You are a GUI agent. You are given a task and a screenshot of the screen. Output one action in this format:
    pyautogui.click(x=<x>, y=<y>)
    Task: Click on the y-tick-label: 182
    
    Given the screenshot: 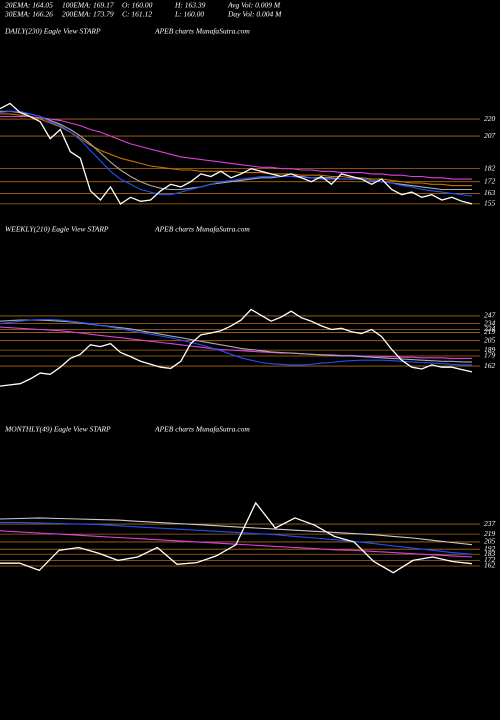 What is the action you would take?
    pyautogui.click(x=490, y=167)
    